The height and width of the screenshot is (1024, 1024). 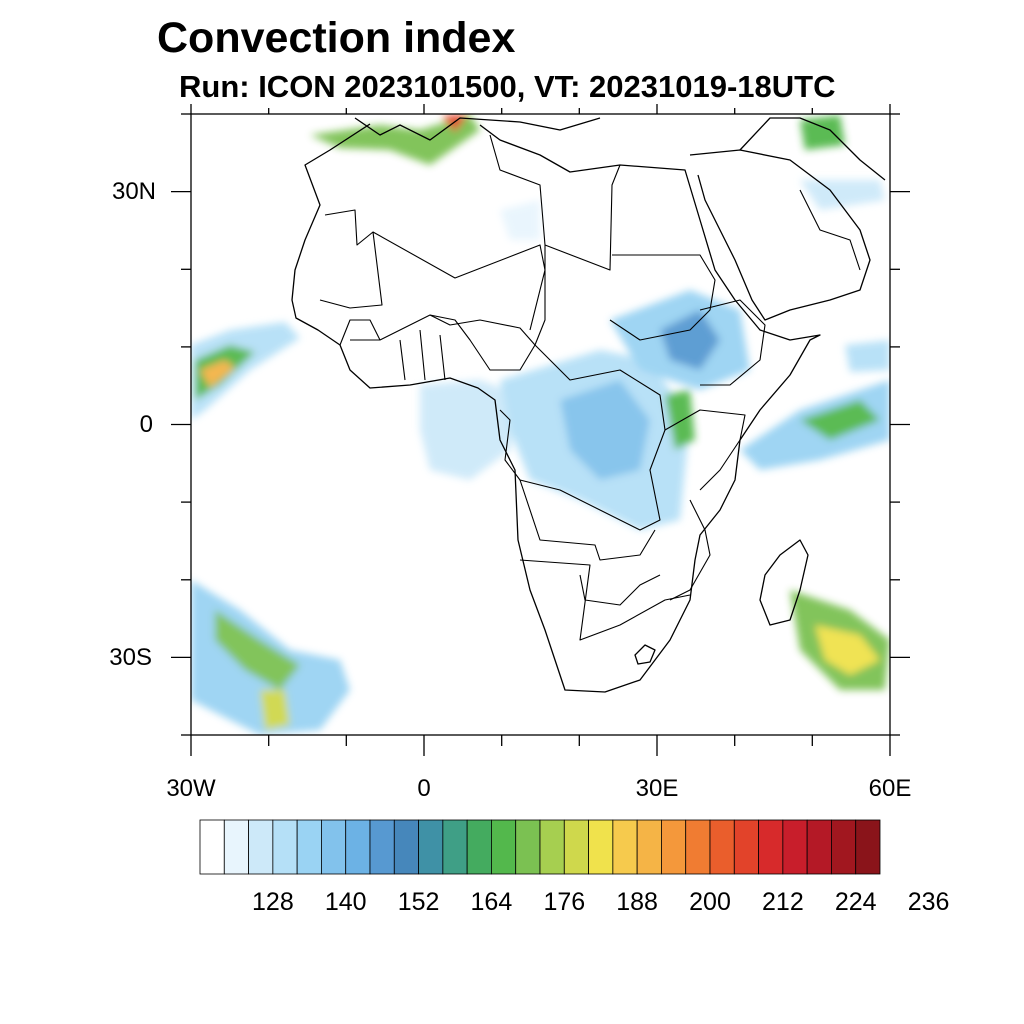 What do you see at coordinates (146, 424) in the screenshot?
I see `lat-label-0: 0` at bounding box center [146, 424].